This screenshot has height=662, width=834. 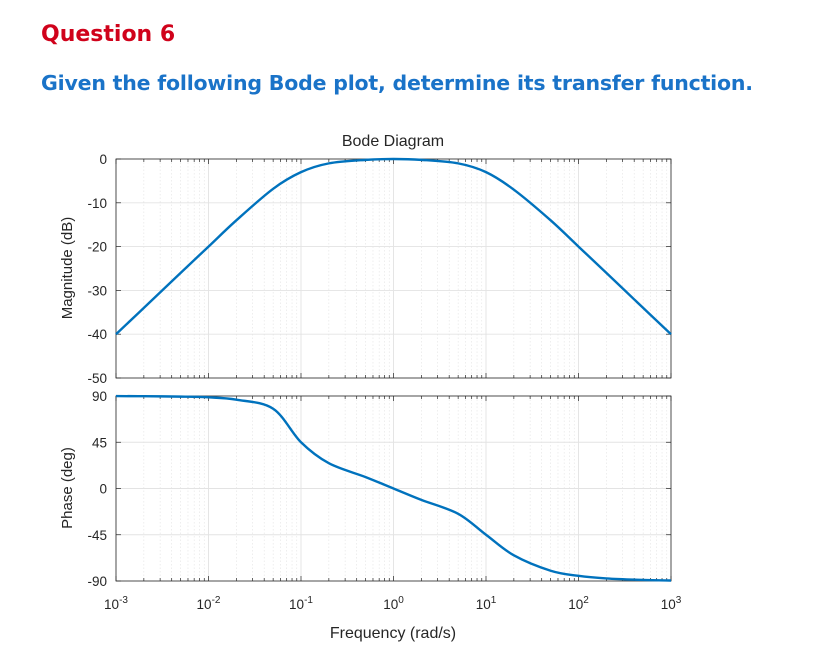 I want to click on chart-title: Bode Diagram, so click(x=393, y=141).